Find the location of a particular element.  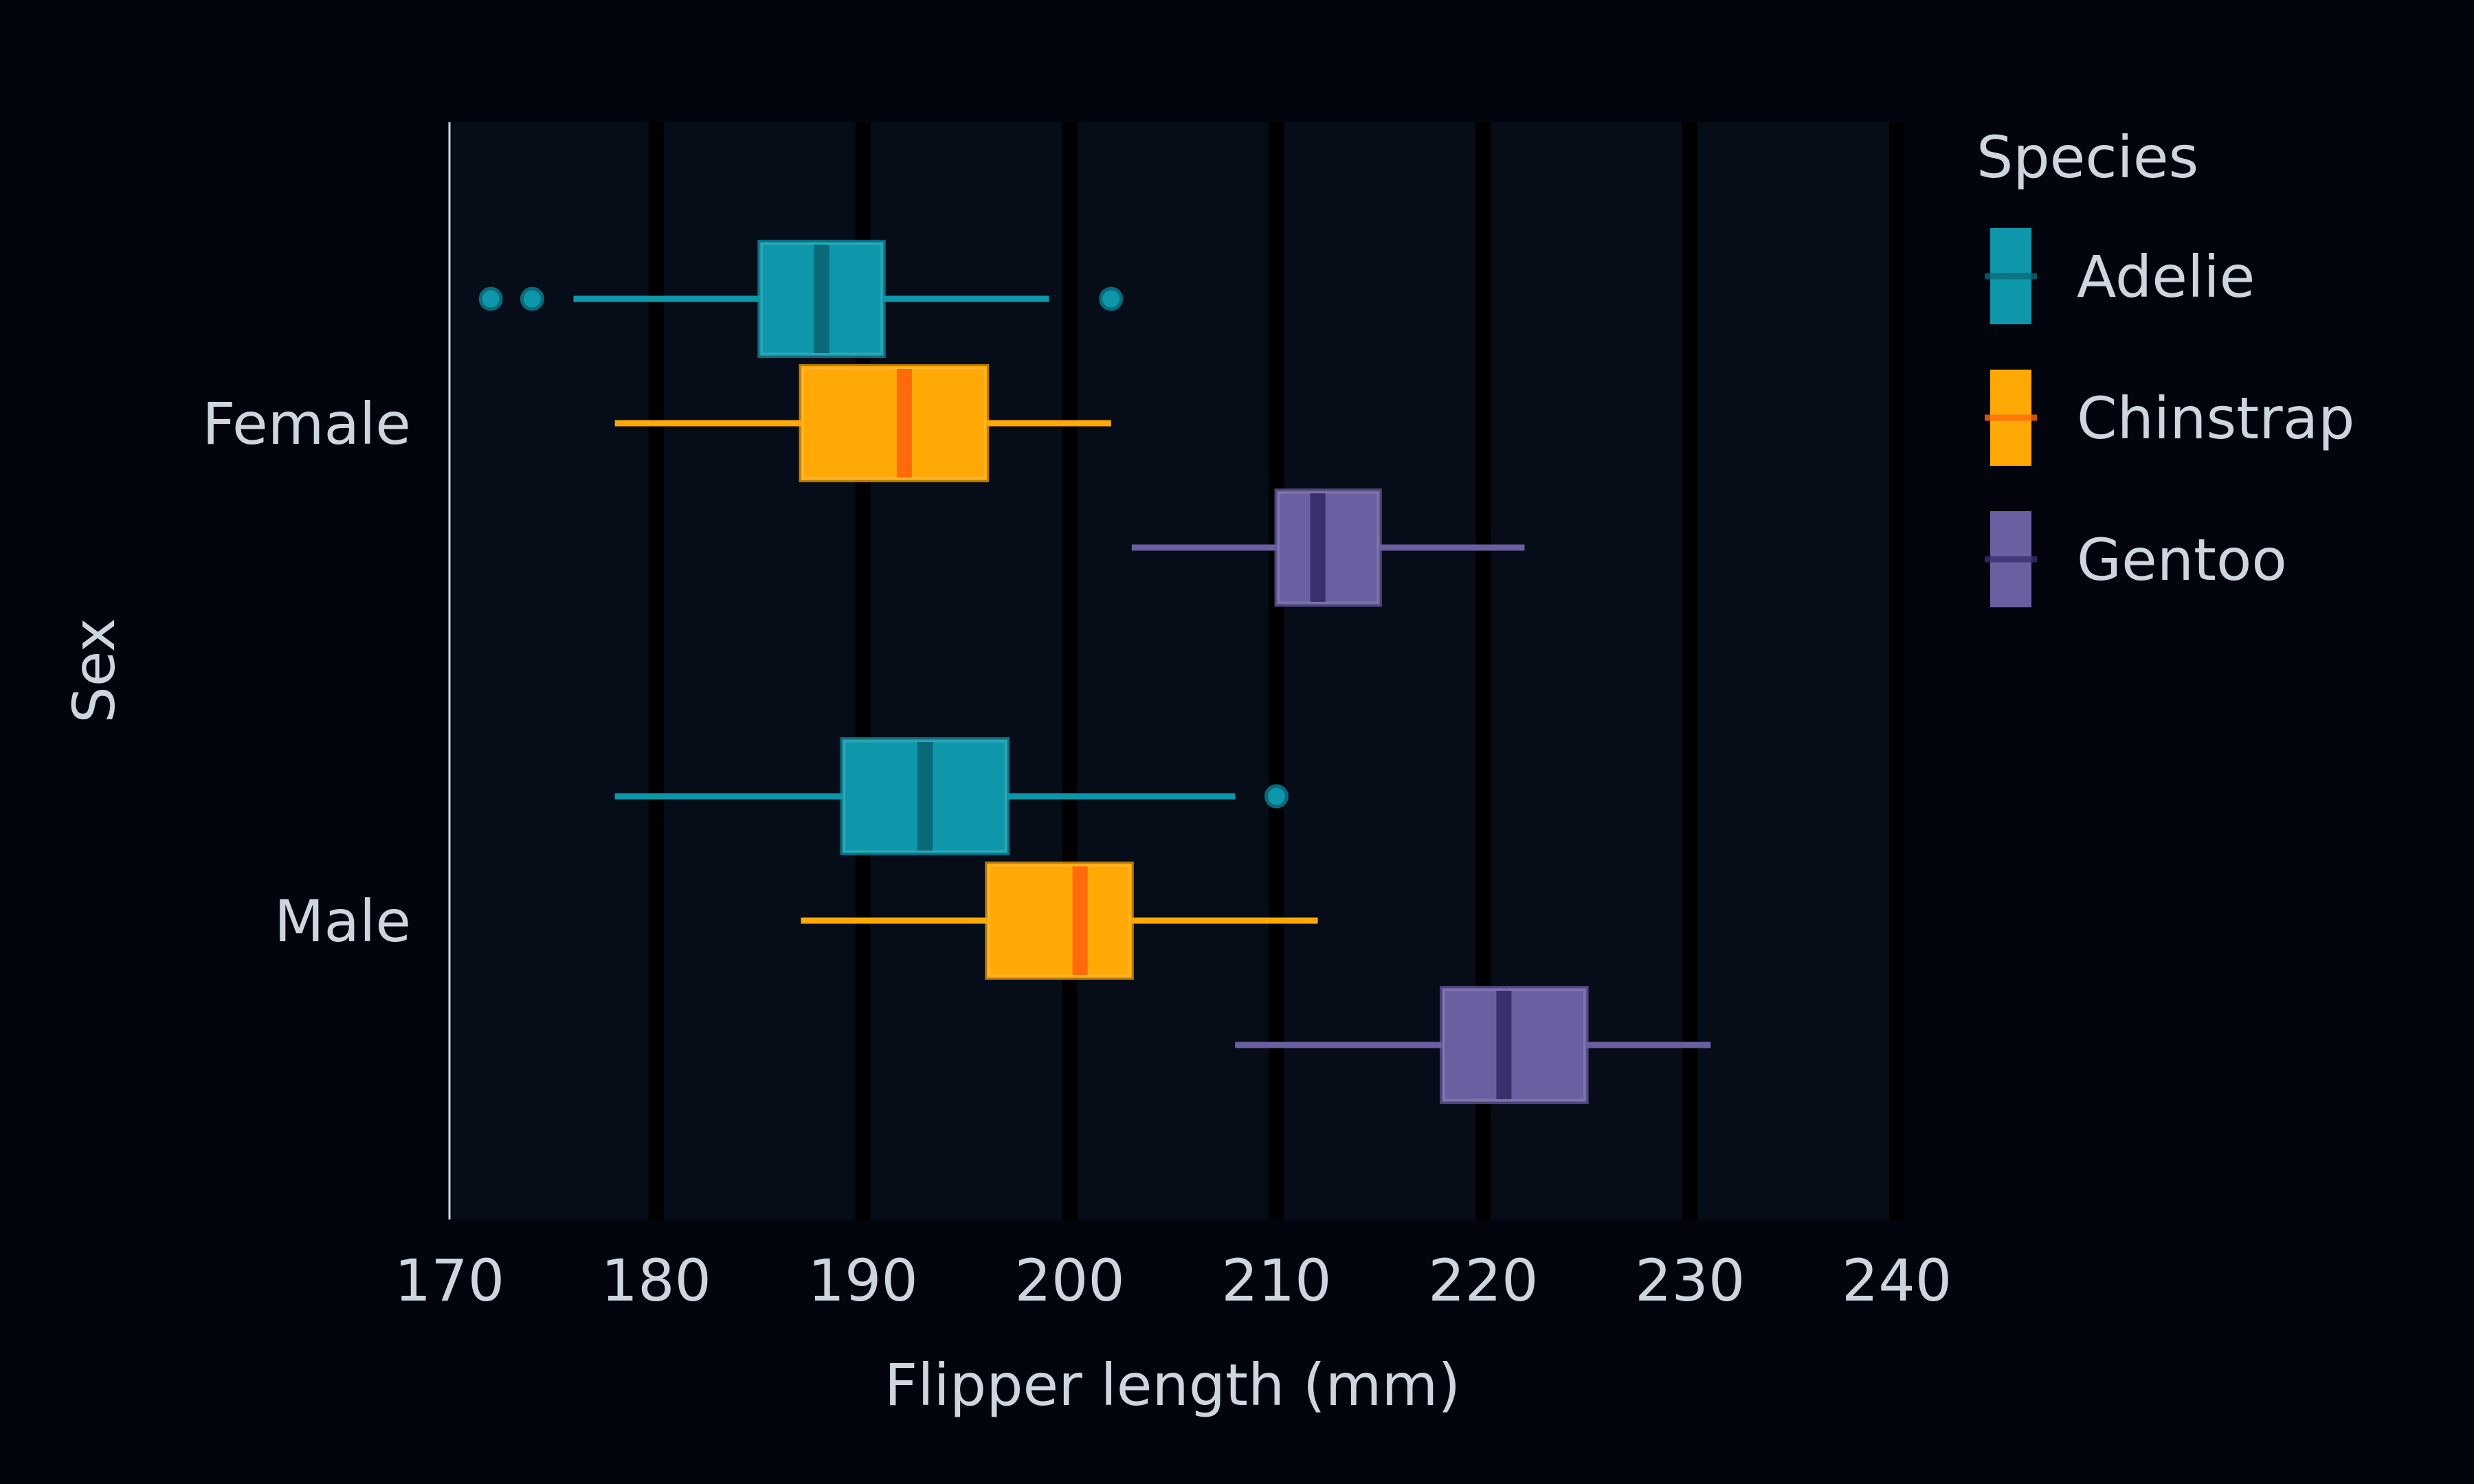

x-tick-label-180: 180 is located at coordinates (656, 1280).